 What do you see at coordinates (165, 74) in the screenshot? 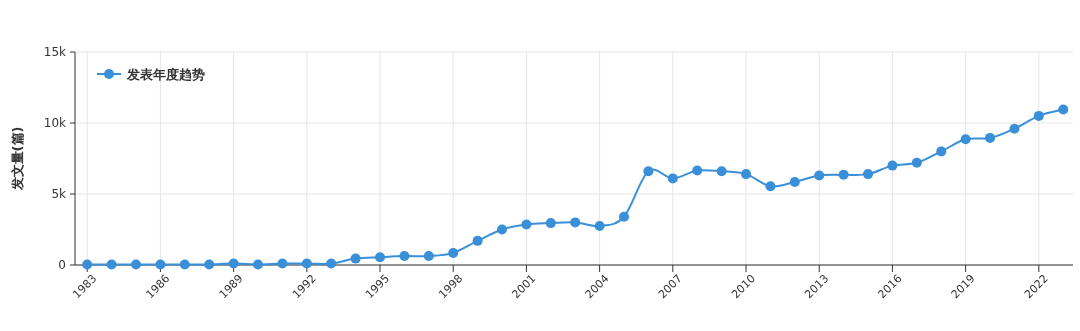
I see `legend-label: 发表年度趋势` at bounding box center [165, 74].